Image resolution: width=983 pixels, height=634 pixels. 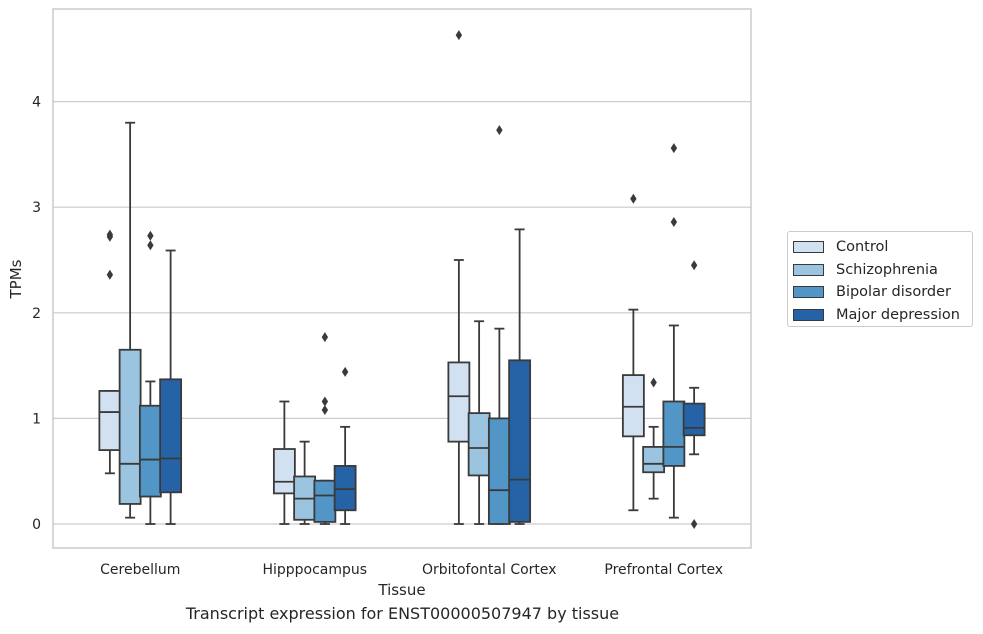 I want to click on y-tick-label: 0, so click(x=36, y=525).